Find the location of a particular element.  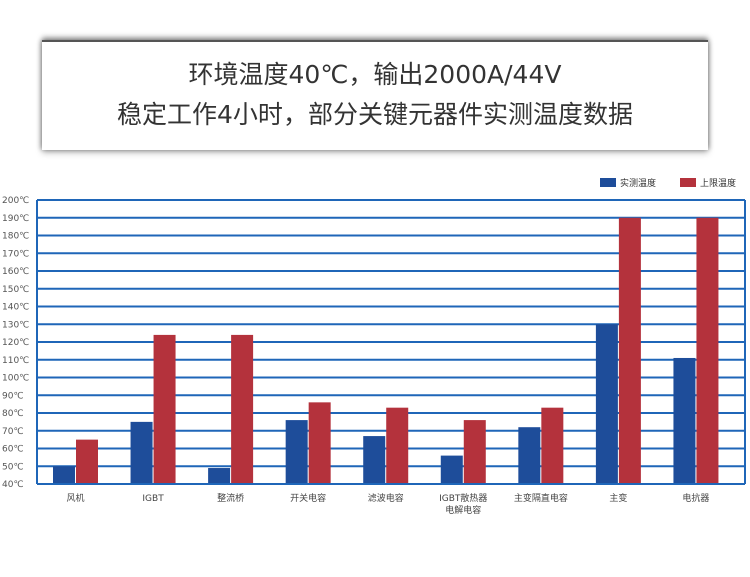

y-tick-label: 80℃ is located at coordinates (13, 414).